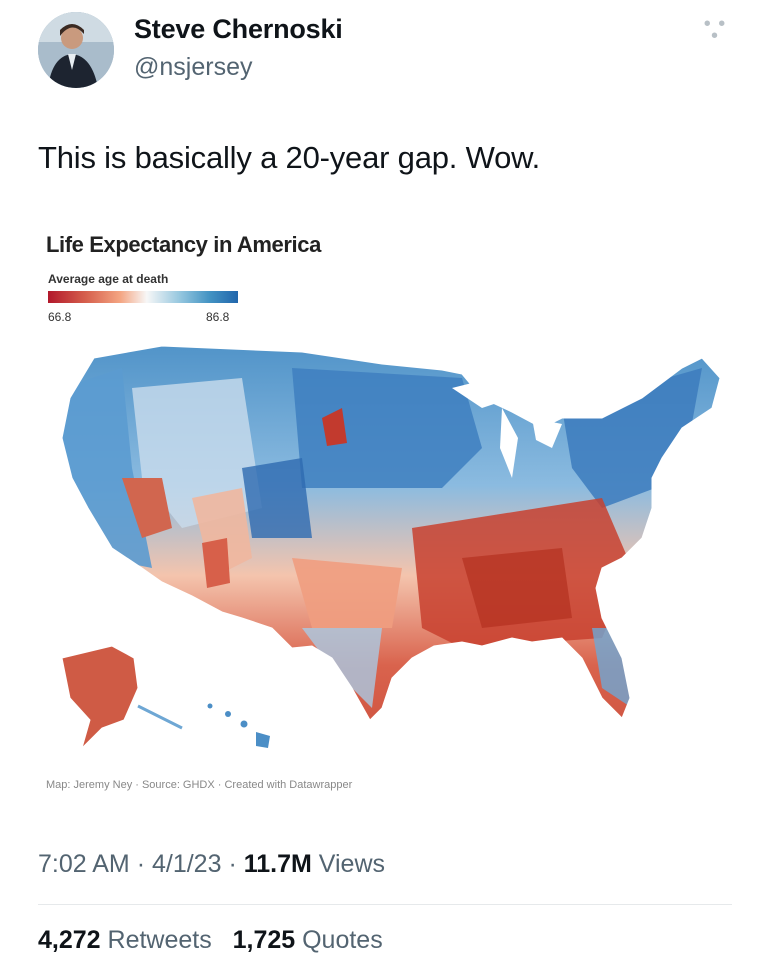  I want to click on avatar, so click(76, 50).